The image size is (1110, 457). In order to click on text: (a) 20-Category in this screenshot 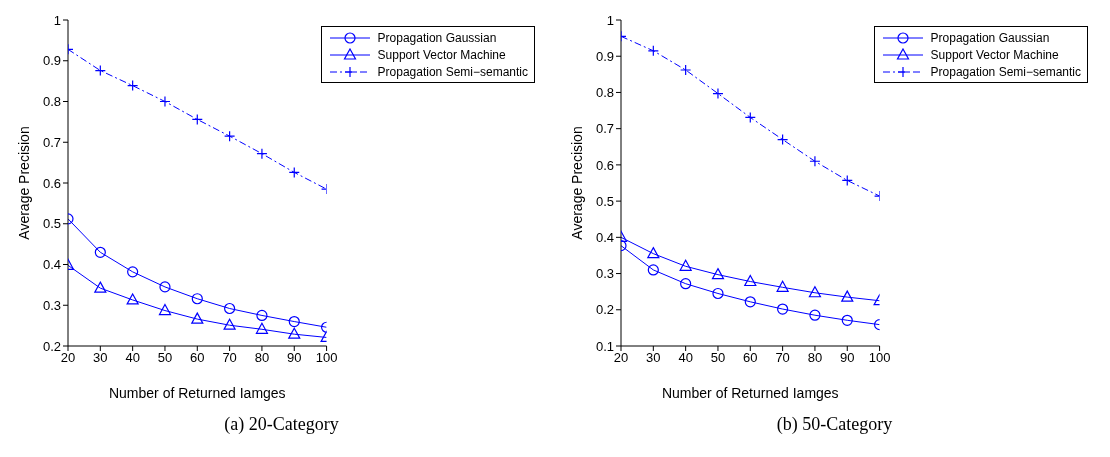, I will do `click(281, 424)`.